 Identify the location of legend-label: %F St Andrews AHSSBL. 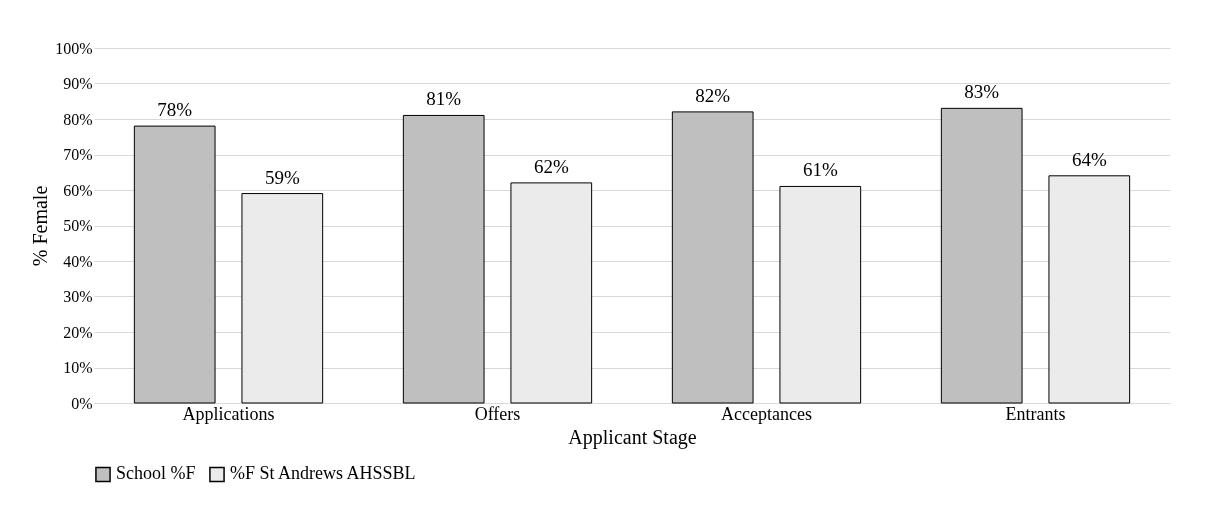
(323, 473).